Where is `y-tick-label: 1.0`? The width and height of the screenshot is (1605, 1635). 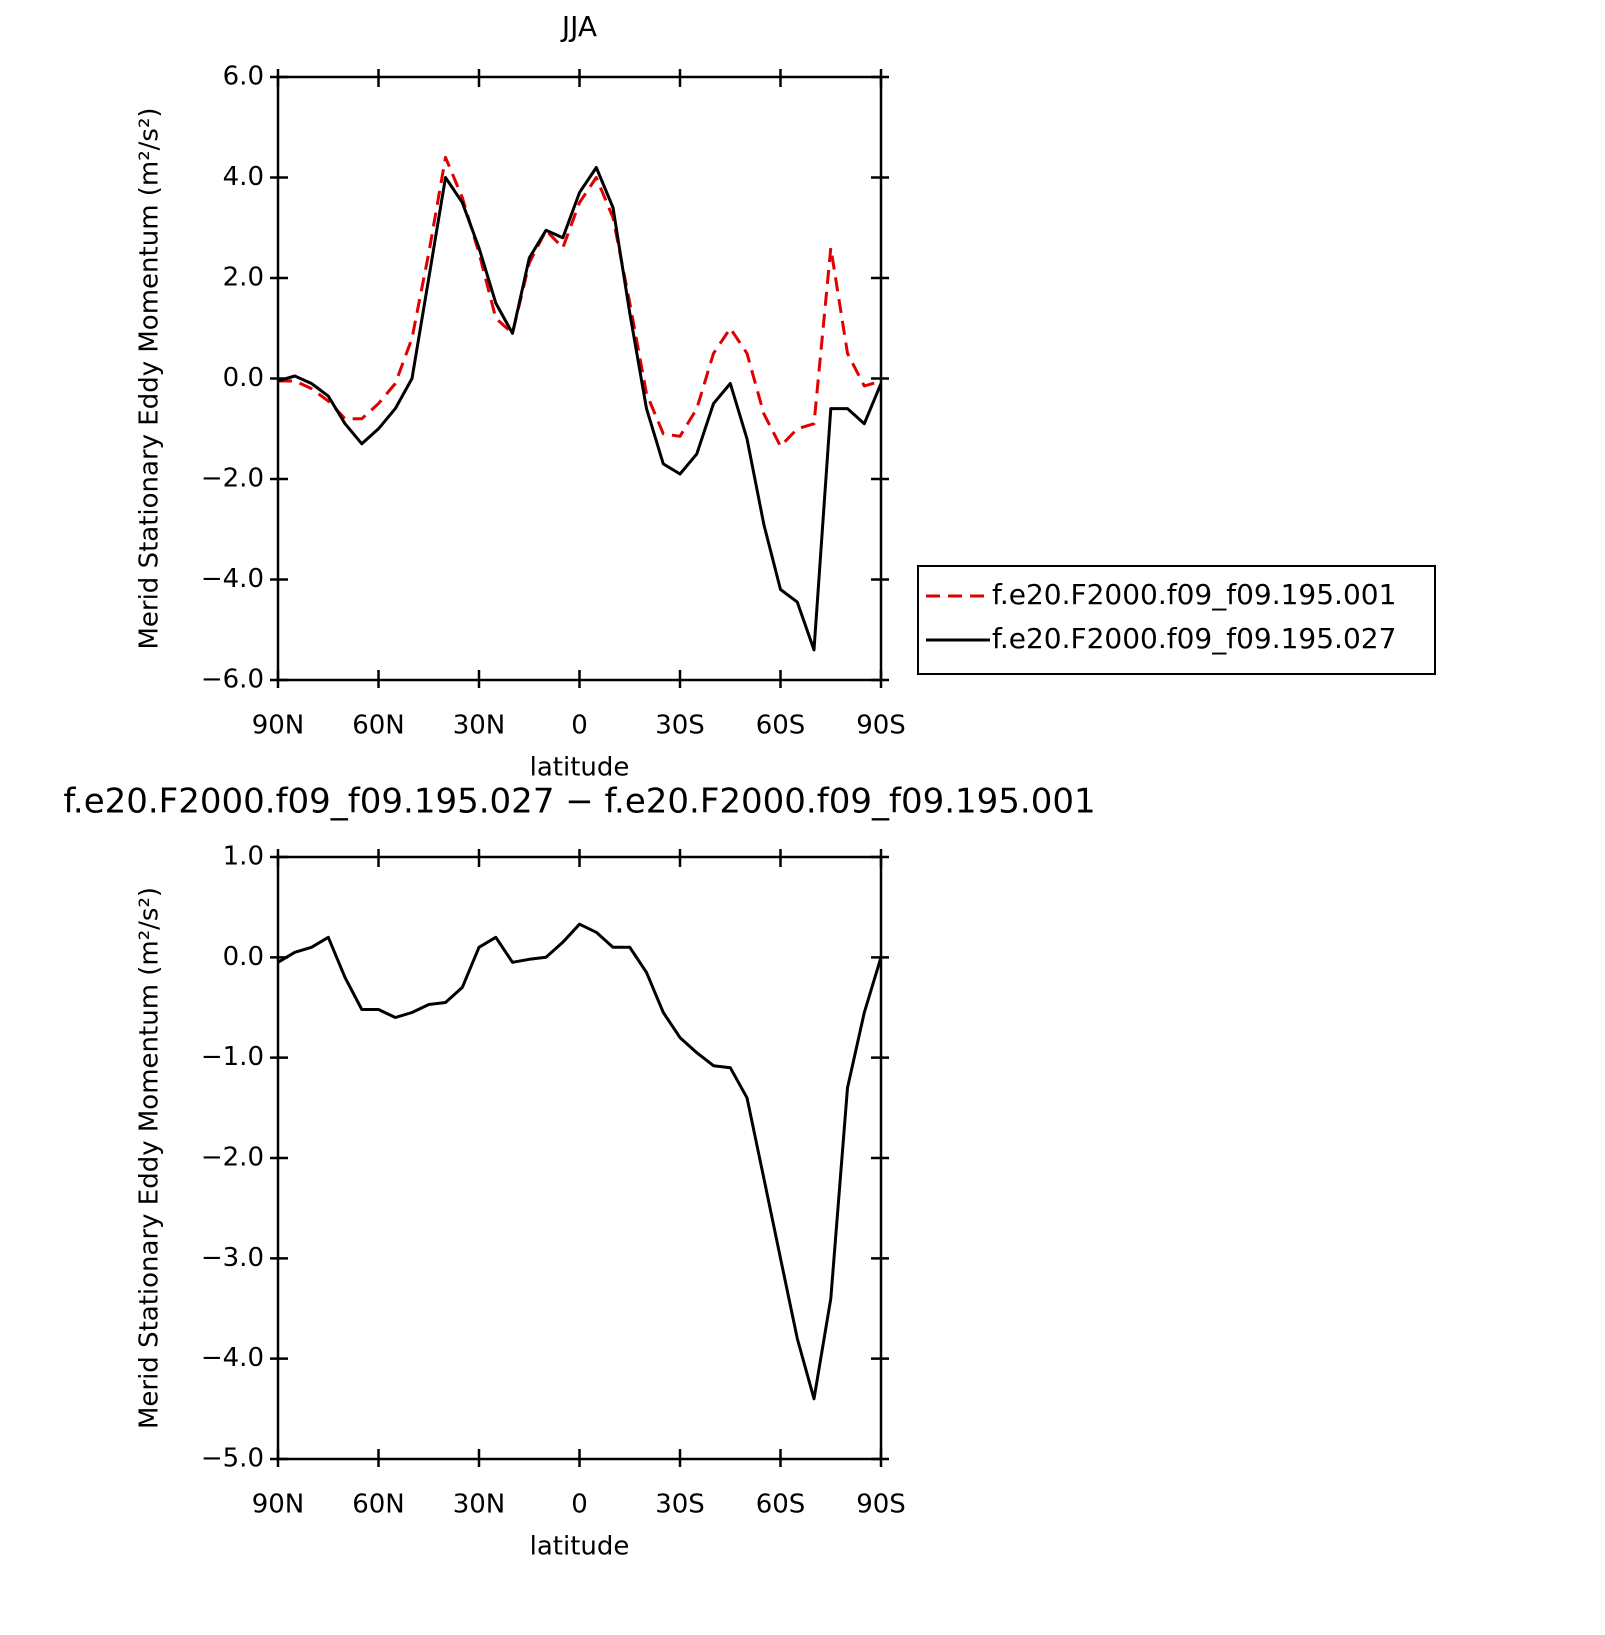 y-tick-label: 1.0 is located at coordinates (243, 857).